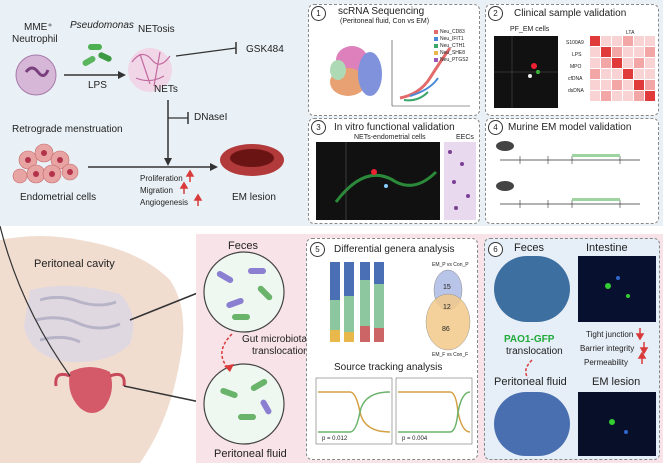 The width and height of the screenshot is (663, 463). Describe the element at coordinates (454, 60) in the screenshot. I see `p1-legend-4: Neu_PTGS2` at that location.